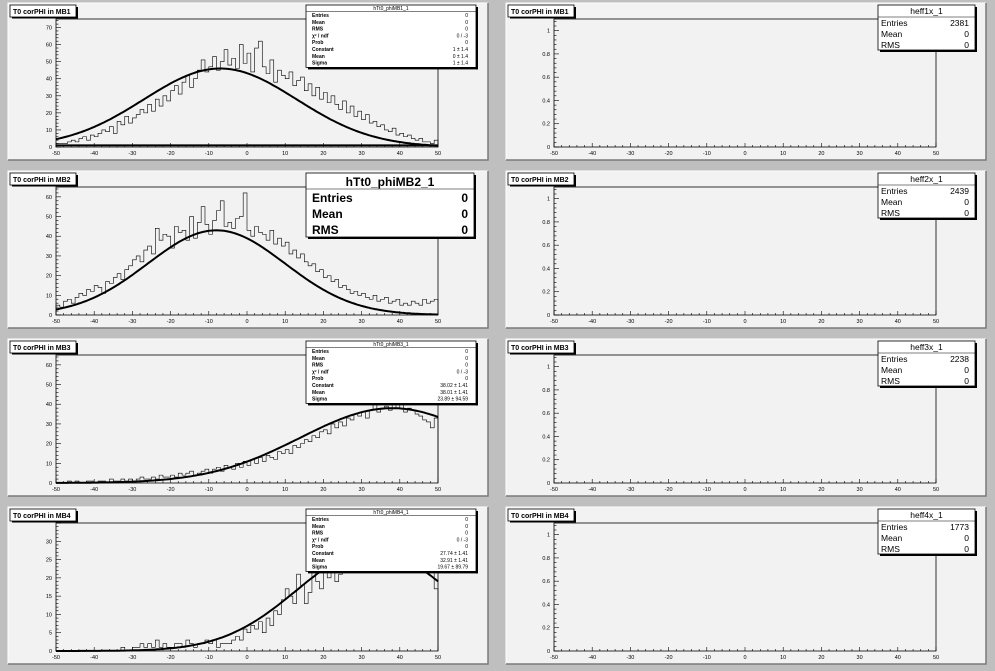 This screenshot has width=995, height=671. Describe the element at coordinates (390, 182) in the screenshot. I see `stats-title: hTt0_phiMB2_1` at that location.